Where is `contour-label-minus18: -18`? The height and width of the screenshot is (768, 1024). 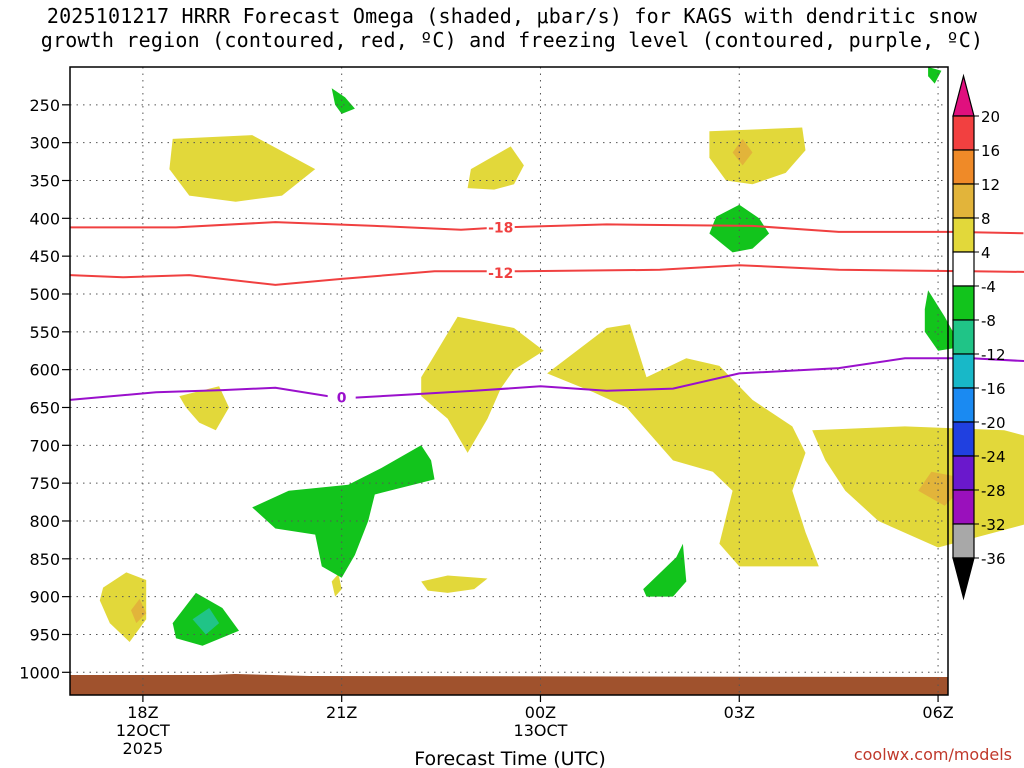
contour-label-minus18: -18 is located at coordinates (500, 228).